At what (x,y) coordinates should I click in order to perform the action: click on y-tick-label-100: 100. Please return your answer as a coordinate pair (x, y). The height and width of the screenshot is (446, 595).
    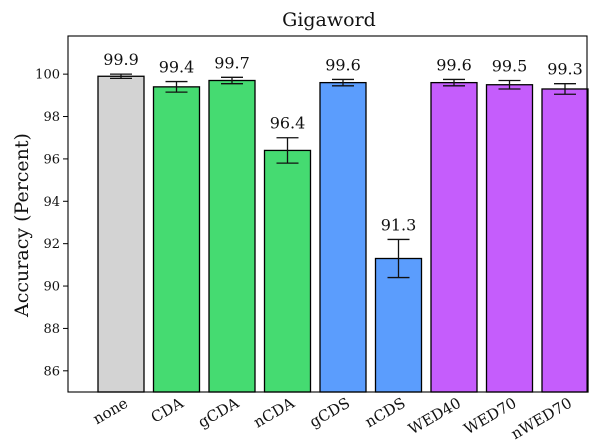
    Looking at the image, I should click on (47, 75).